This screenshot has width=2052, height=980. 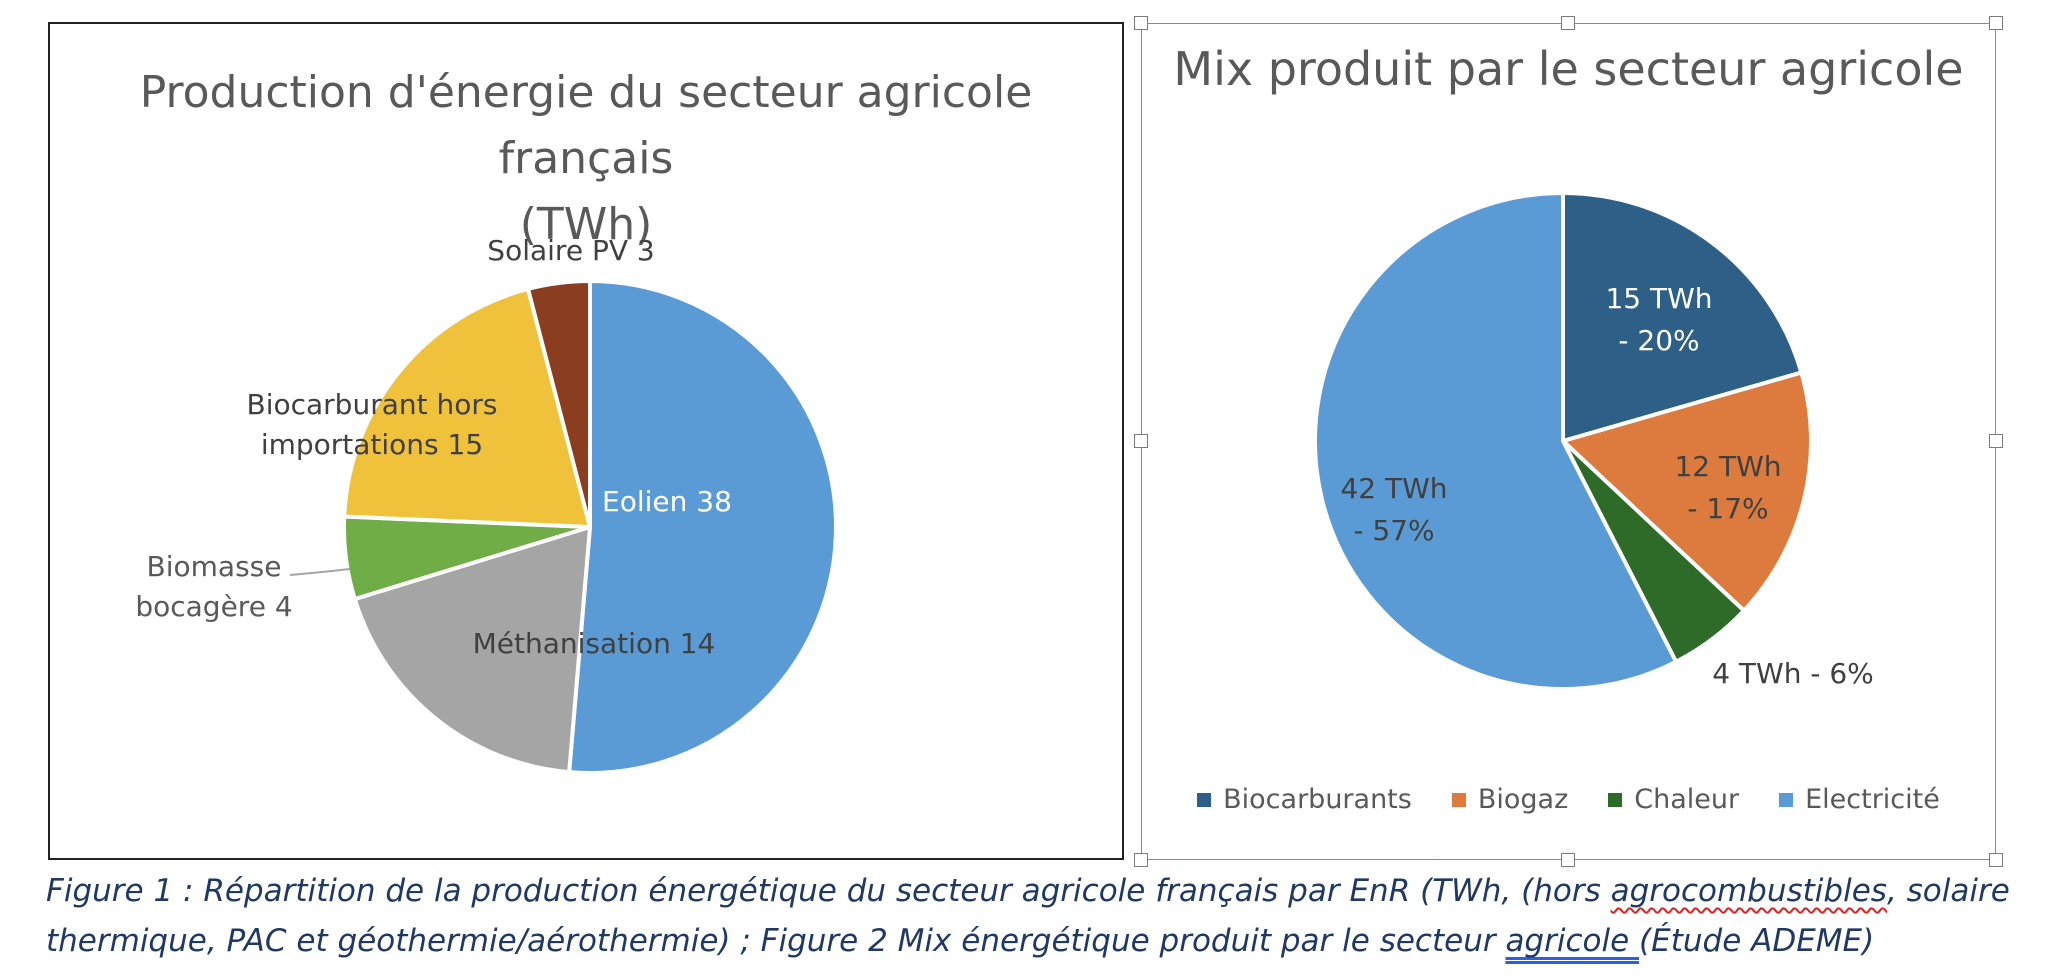 What do you see at coordinates (1996, 860) in the screenshot?
I see `resize-handle-bottom-right` at bounding box center [1996, 860].